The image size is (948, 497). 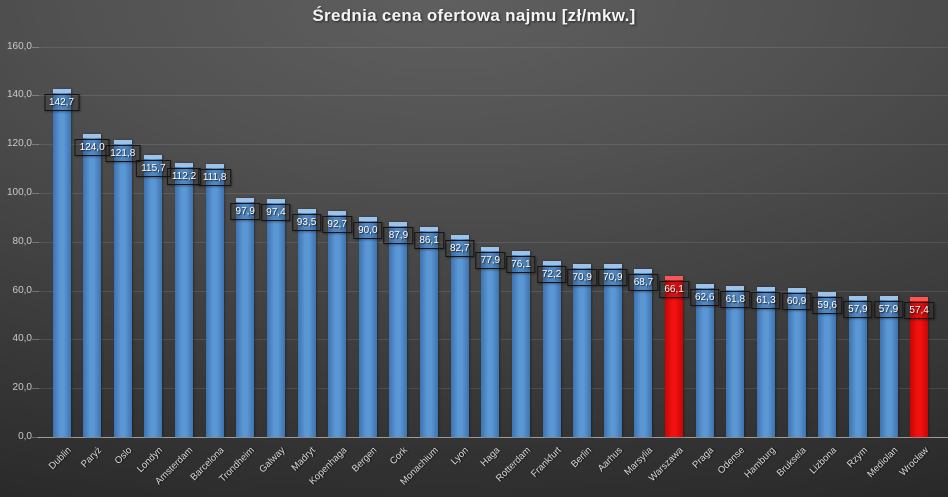 I want to click on value-label: 90,0, so click(x=368, y=231).